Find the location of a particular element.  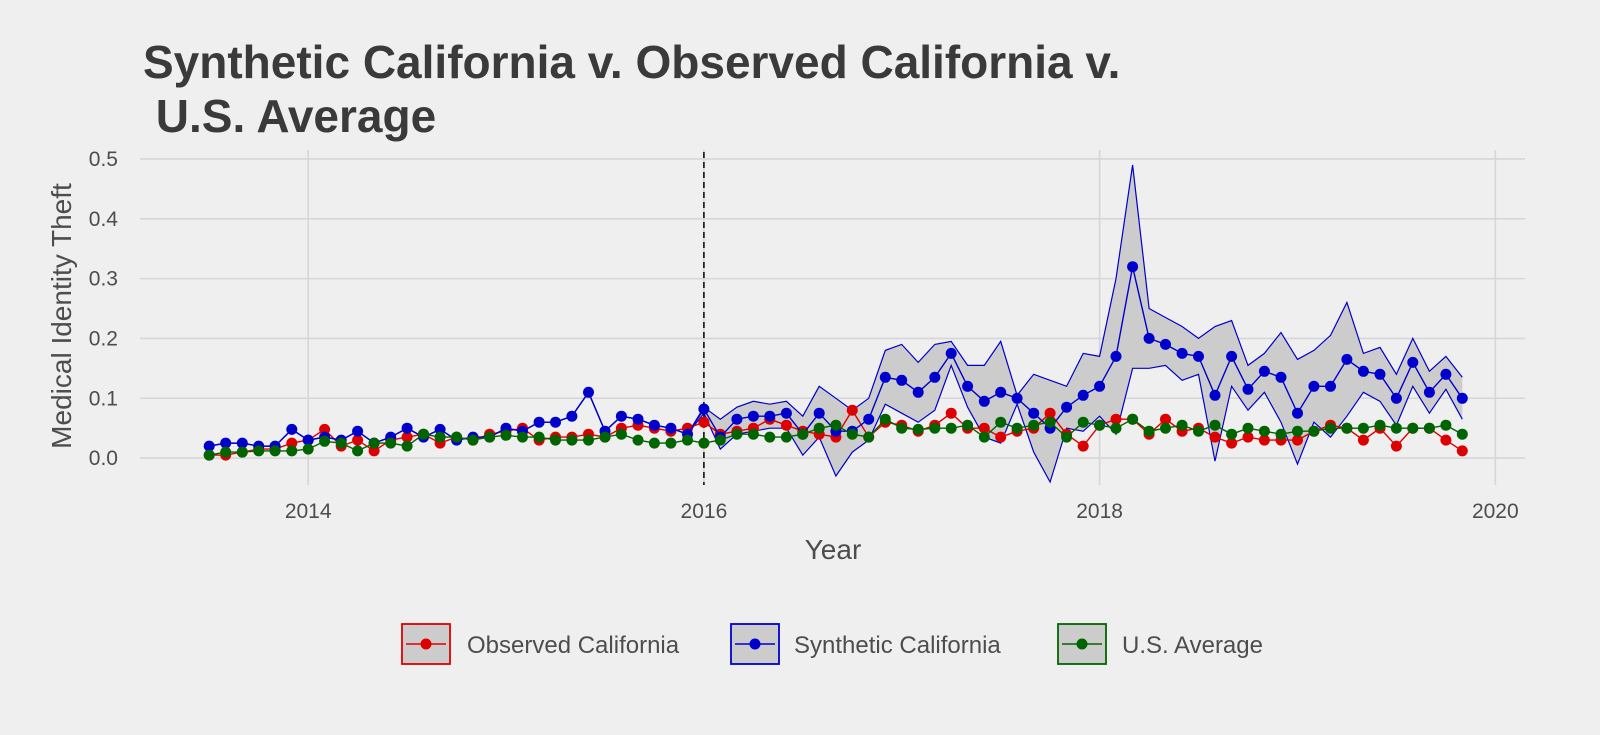

y-axis-ticks: 0.0 0.1 0.2 0.3 0.4 0.5 is located at coordinates (104, 309).